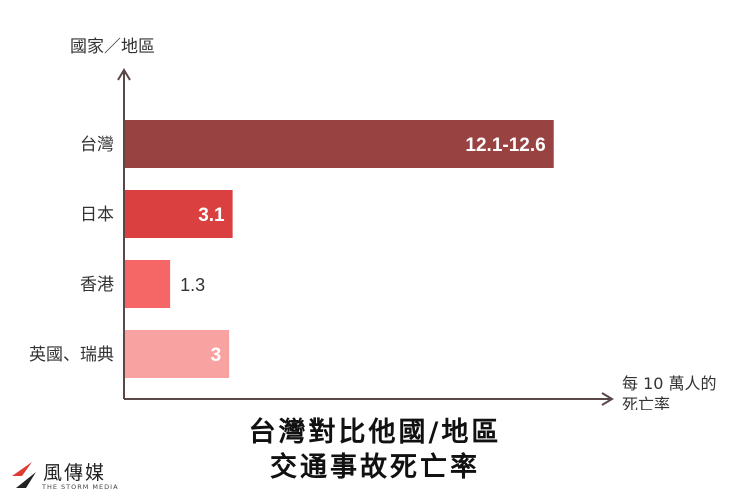 This screenshot has height=498, width=750. I want to click on x-axis-label-line-1: 每 10 萬人的, so click(669, 383).